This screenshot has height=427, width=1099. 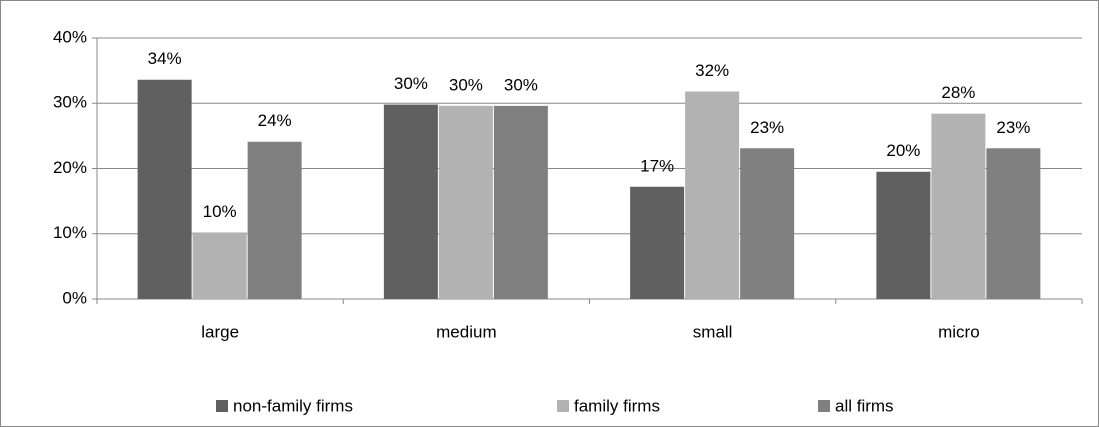 What do you see at coordinates (70, 102) in the screenshot?
I see `y-tick-label: 30%` at bounding box center [70, 102].